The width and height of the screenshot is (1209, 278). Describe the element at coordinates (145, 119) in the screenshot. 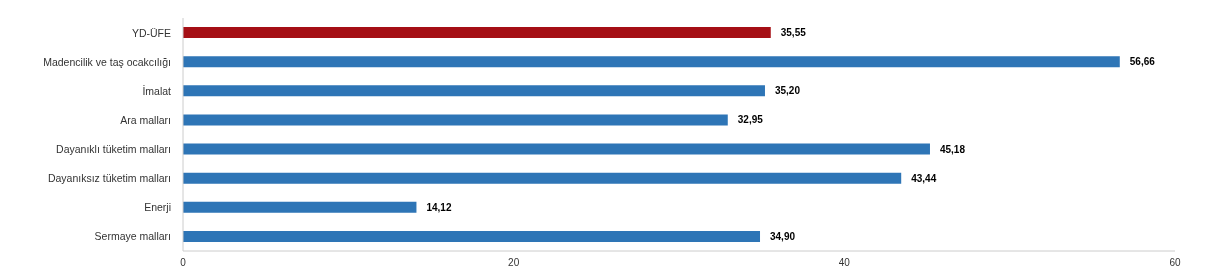

I see `y-tick-label: Ara malları` at that location.